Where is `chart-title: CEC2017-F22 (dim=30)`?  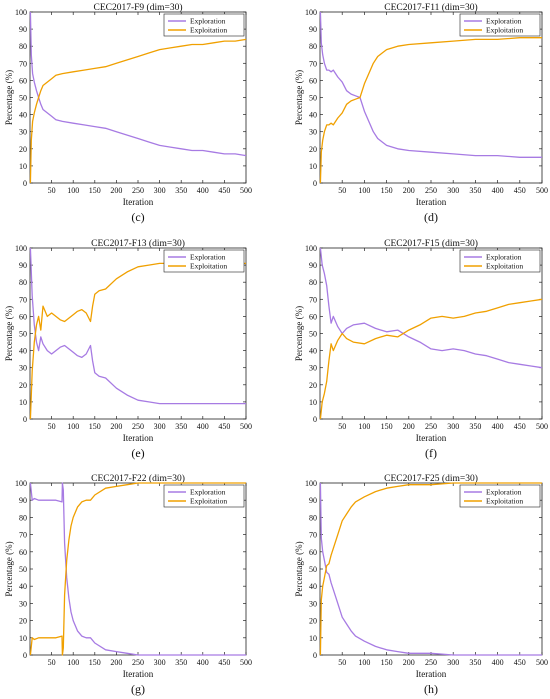
chart-title: CEC2017-F22 (dim=30) is located at coordinates (138, 478).